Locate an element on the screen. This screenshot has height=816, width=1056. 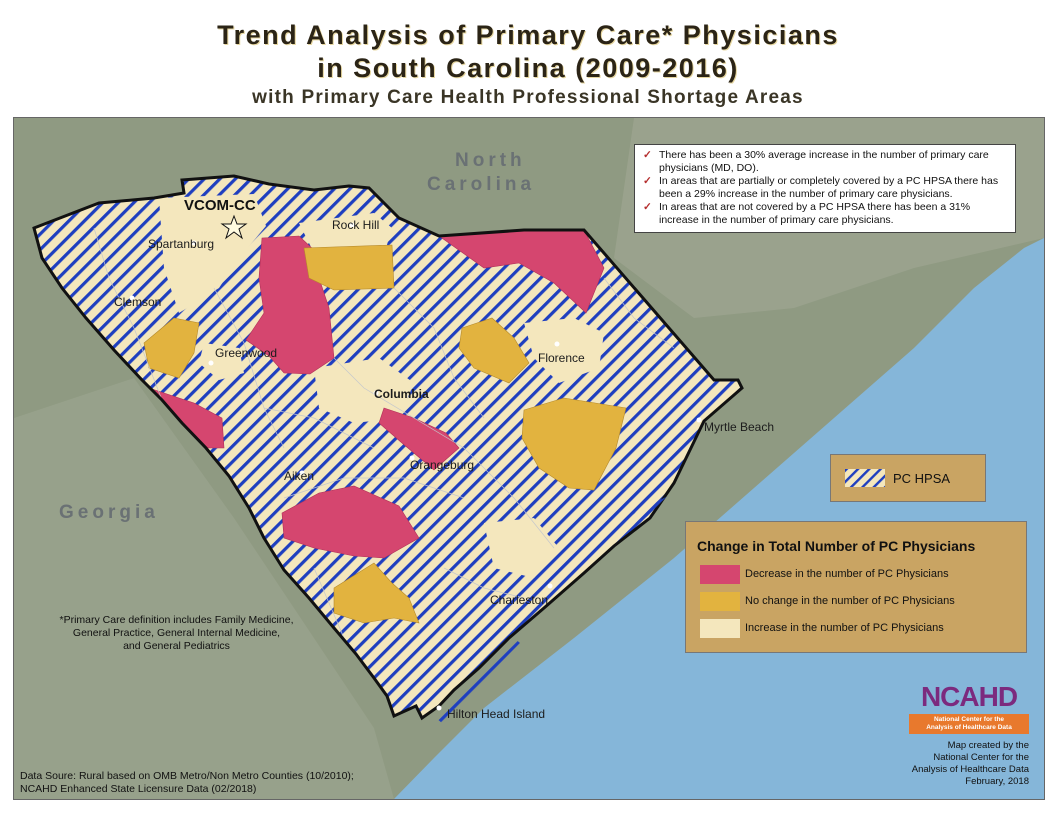
city-label-charleston: Charleston is located at coordinates (519, 600).